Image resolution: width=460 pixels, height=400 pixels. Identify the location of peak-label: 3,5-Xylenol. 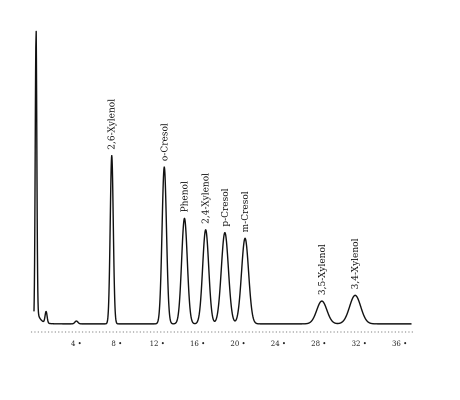
(323, 269).